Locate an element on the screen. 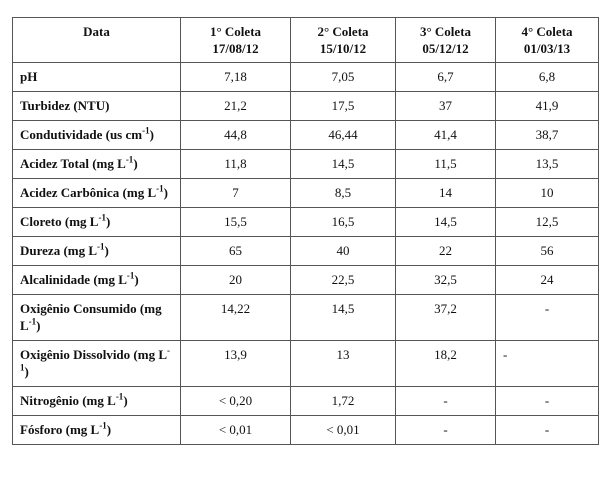 The height and width of the screenshot is (480, 607). table-row: Nitrogênio (mg L-1) < 0,20 1,72 - - is located at coordinates (305, 401).